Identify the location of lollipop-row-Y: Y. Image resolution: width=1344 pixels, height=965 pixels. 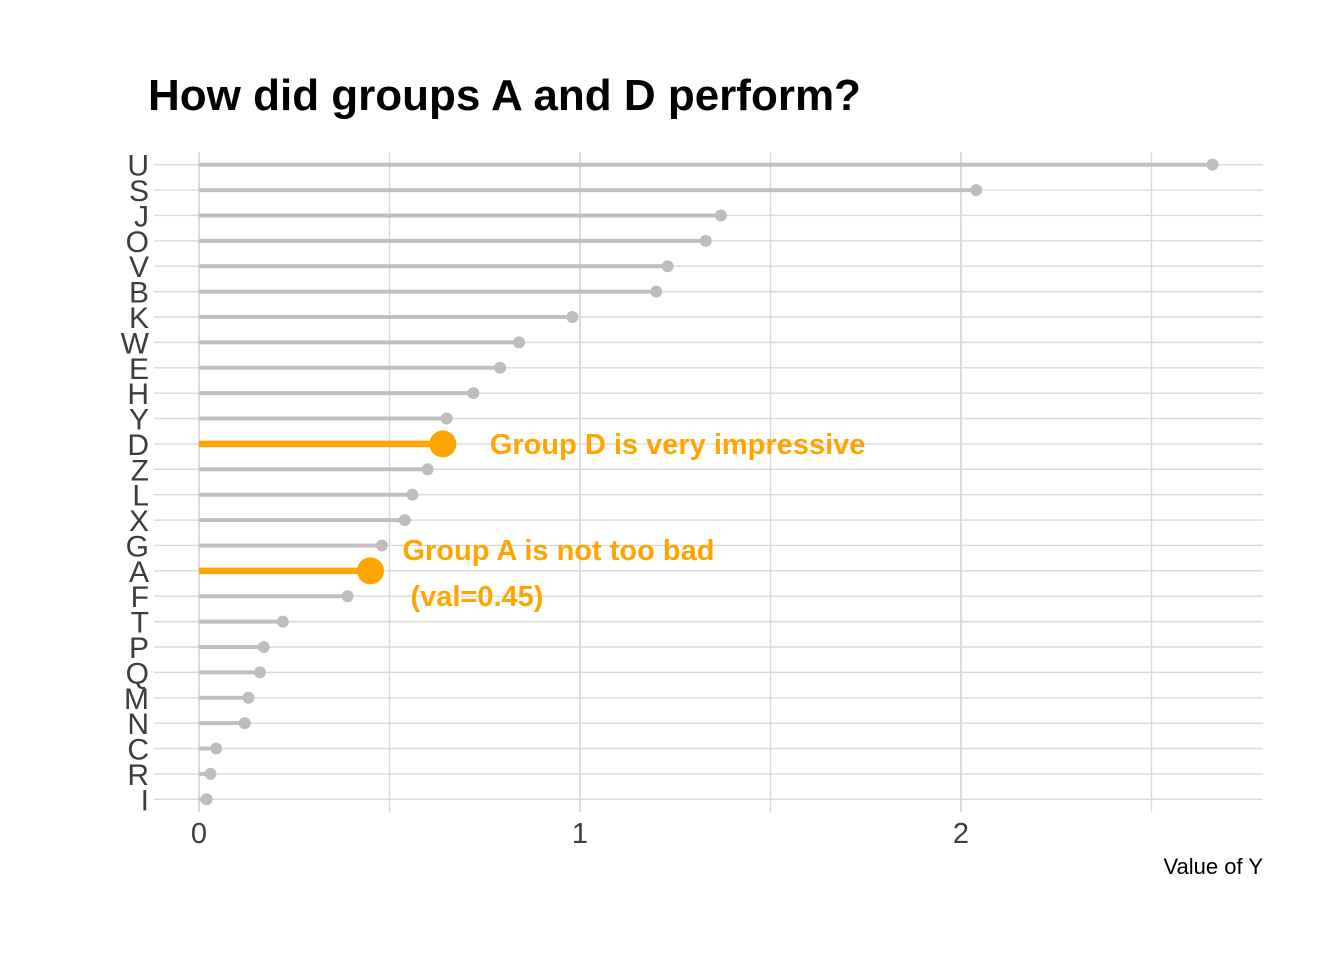
(696, 420).